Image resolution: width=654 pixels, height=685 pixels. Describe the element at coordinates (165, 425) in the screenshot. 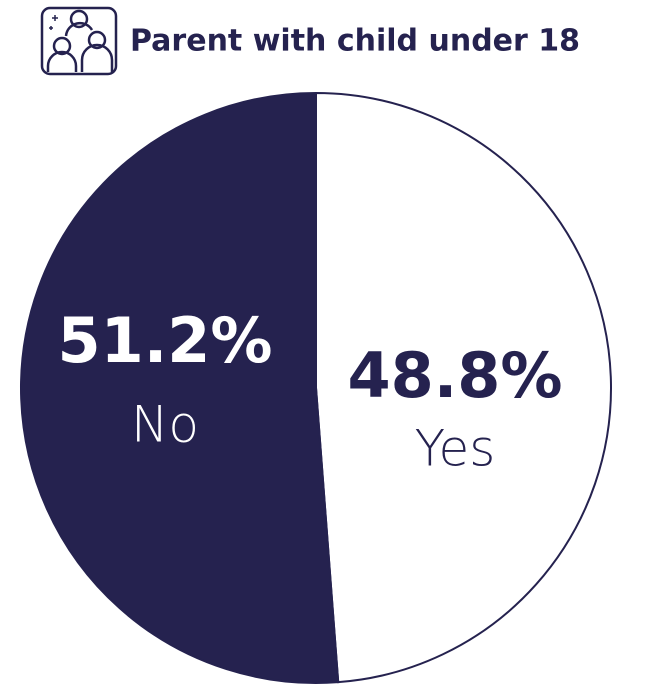

I see `category-label: No` at that location.